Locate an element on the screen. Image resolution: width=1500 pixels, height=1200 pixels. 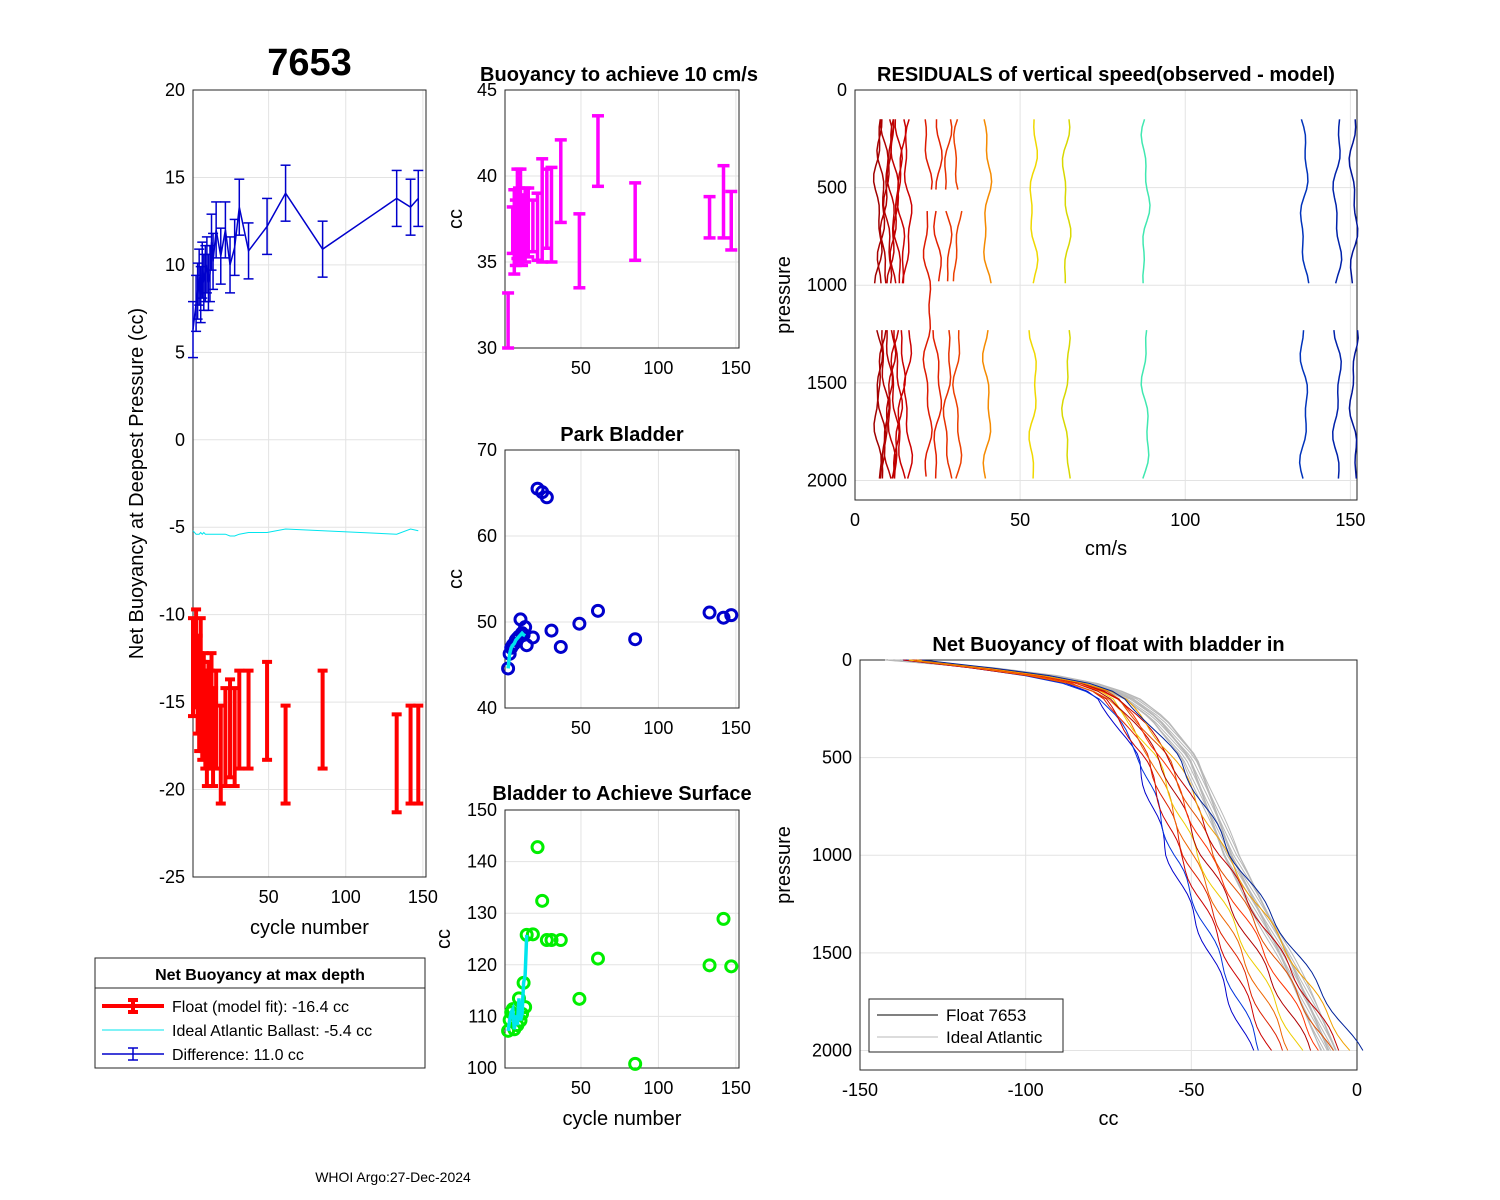
y-tick-label: 1500 is located at coordinates (827, 383).